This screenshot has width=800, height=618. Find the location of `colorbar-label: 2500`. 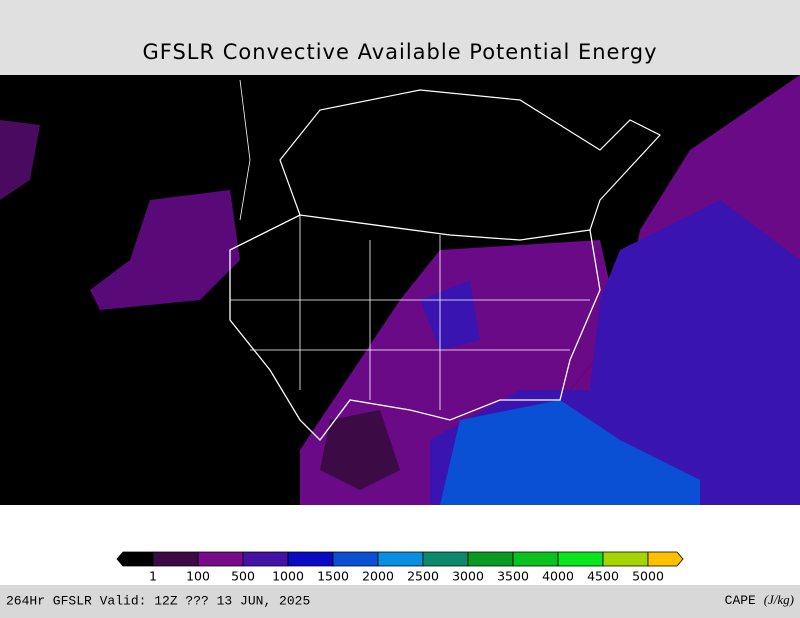

colorbar-label: 2500 is located at coordinates (423, 576).